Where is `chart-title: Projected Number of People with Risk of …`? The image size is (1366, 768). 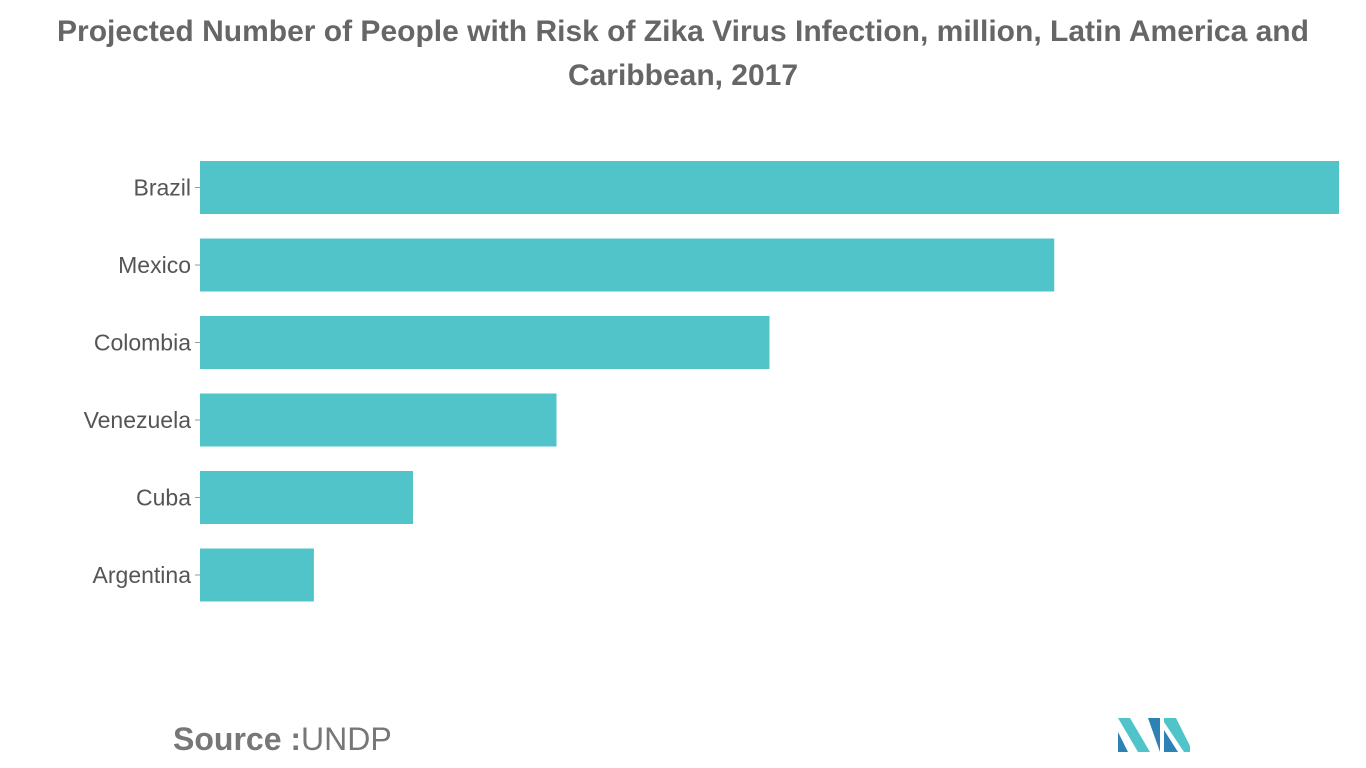
chart-title: Projected Number of People with Risk of … is located at coordinates (683, 53).